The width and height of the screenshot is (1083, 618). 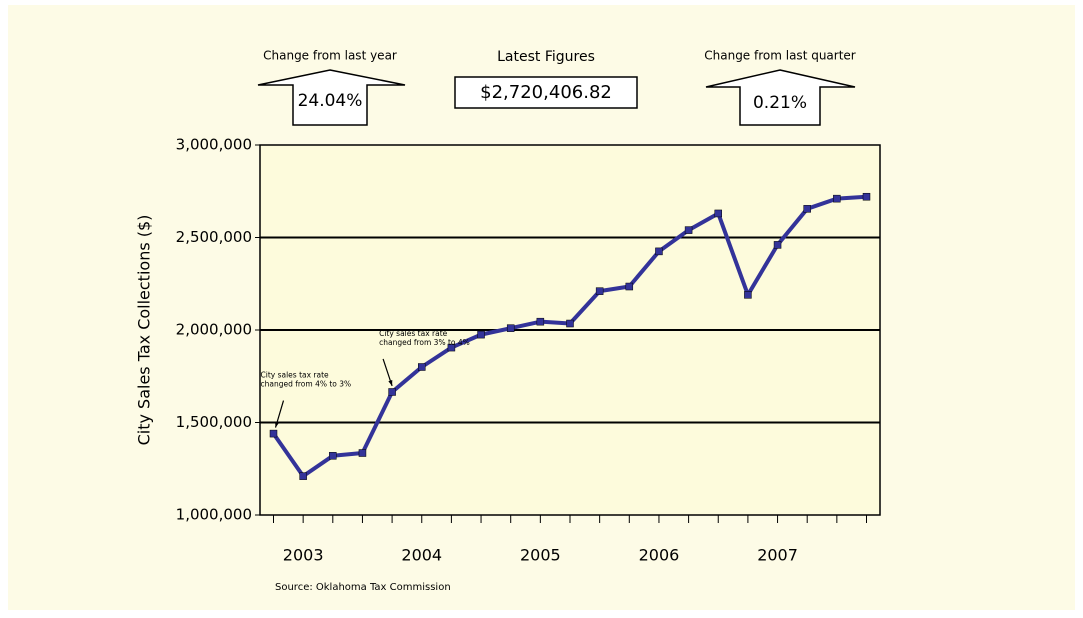 I want to click on header-label: Latest Figures, so click(x=546, y=57).